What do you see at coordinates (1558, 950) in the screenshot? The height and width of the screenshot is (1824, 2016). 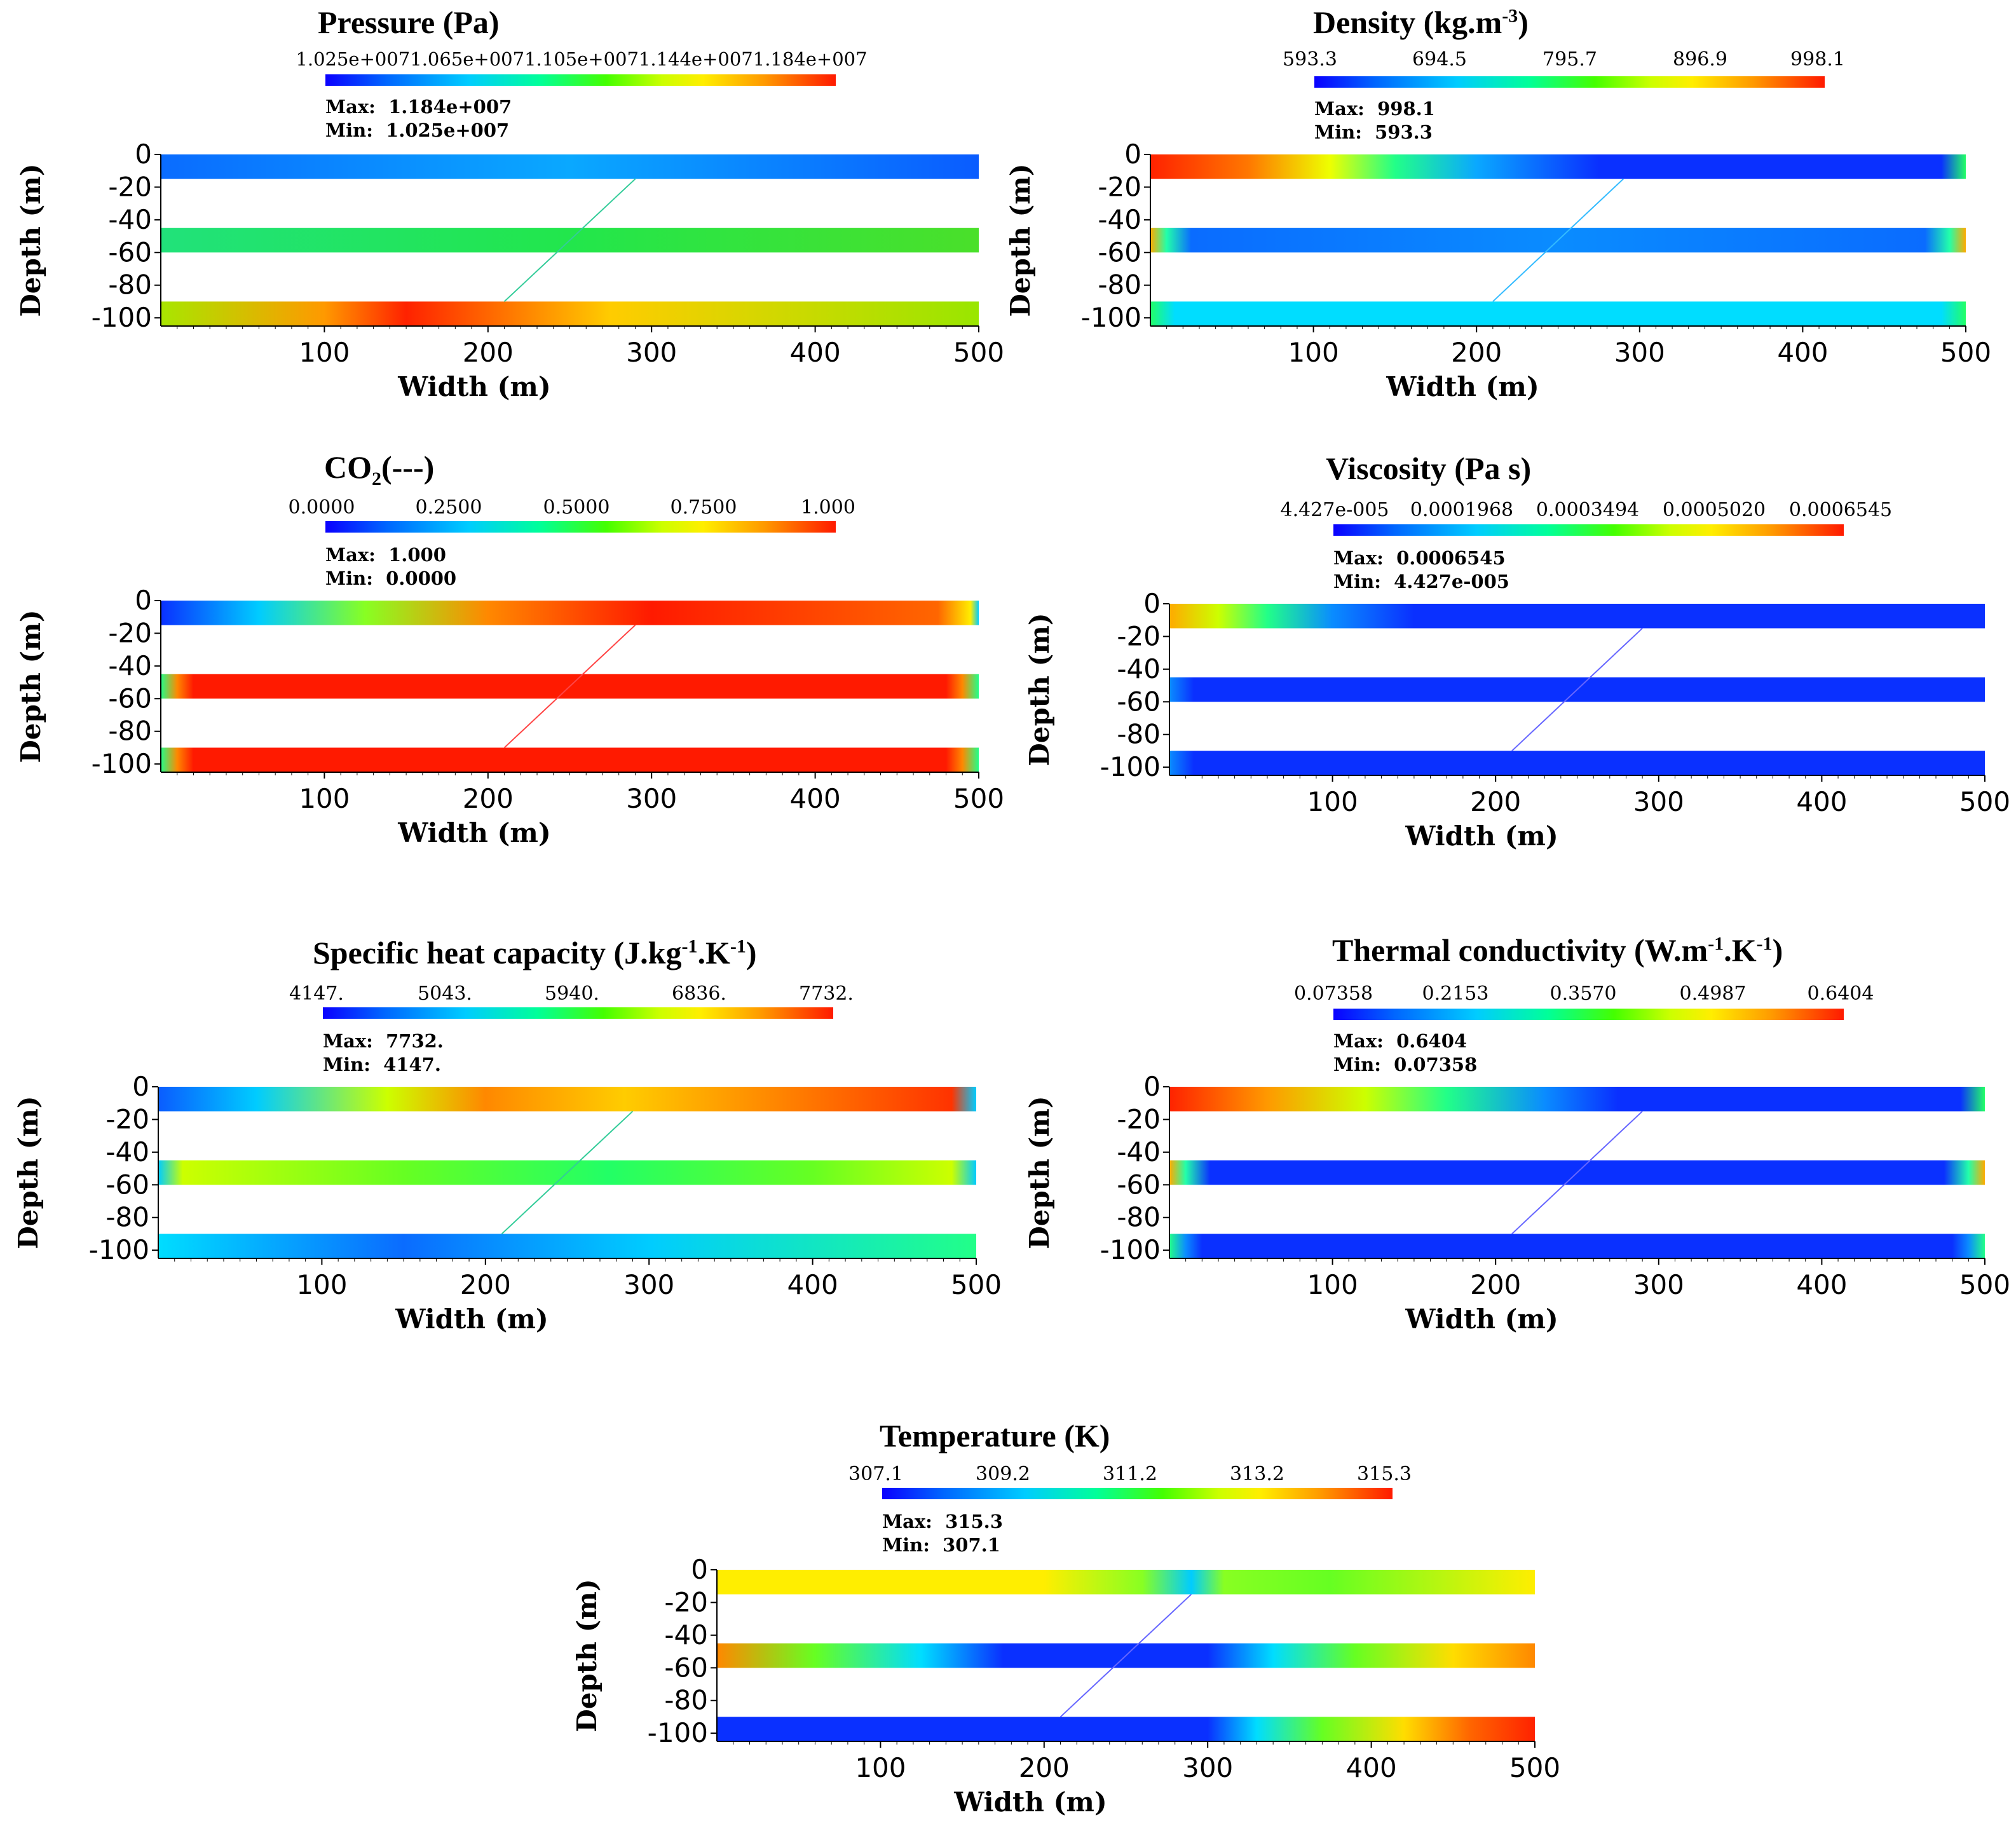 I see `chart-title: Thermal conductivity (W.m-1.K-1)` at bounding box center [1558, 950].